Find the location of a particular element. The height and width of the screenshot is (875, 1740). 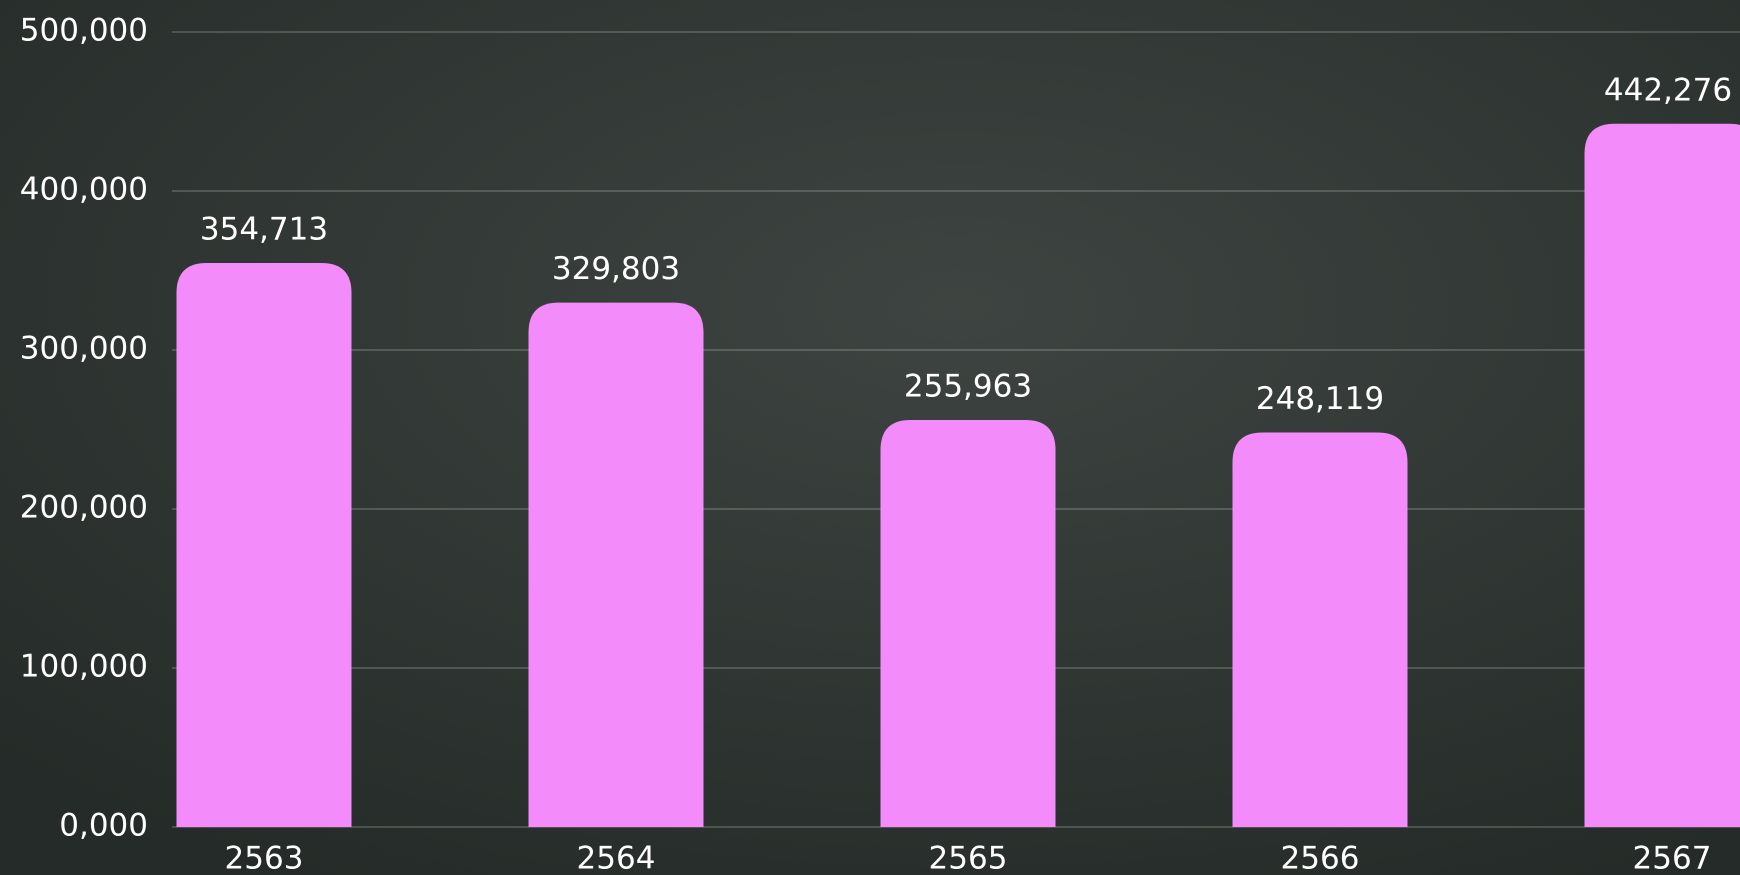

y-tick-label: 500,000 is located at coordinates (84, 31).